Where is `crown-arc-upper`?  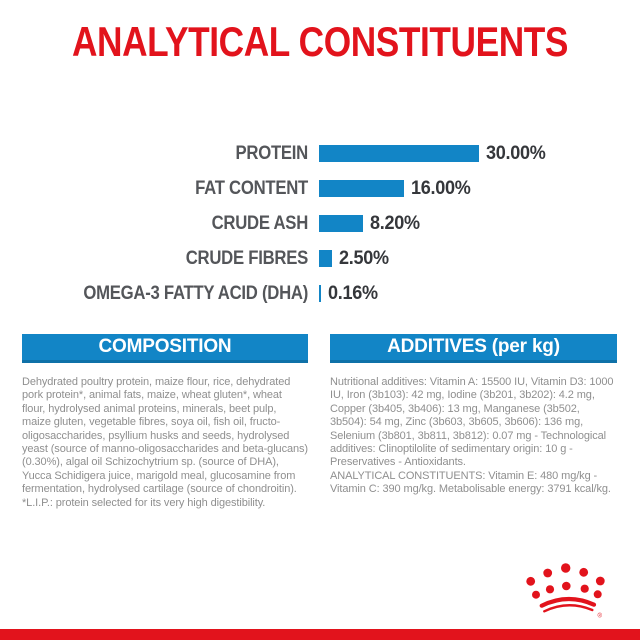
crown-arc-upper is located at coordinates (568, 602).